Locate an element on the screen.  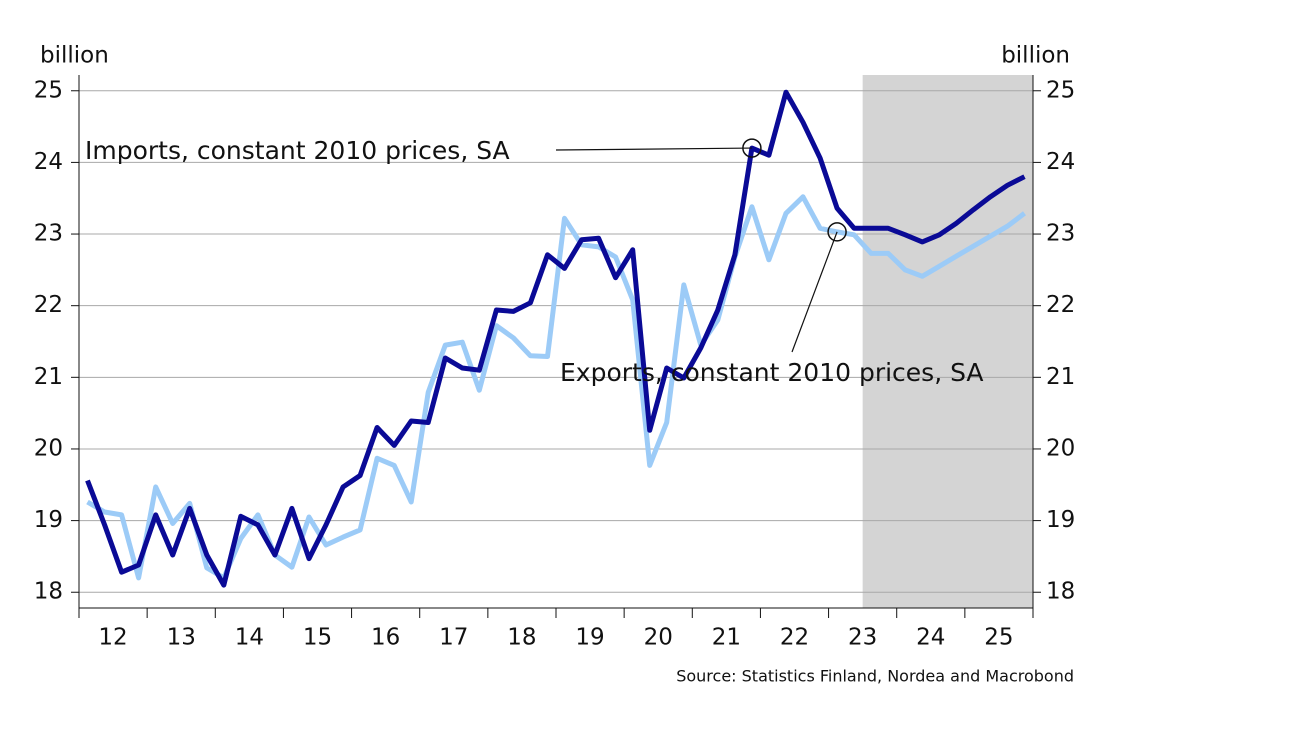
y-axis-label: billion is located at coordinates (74, 56).